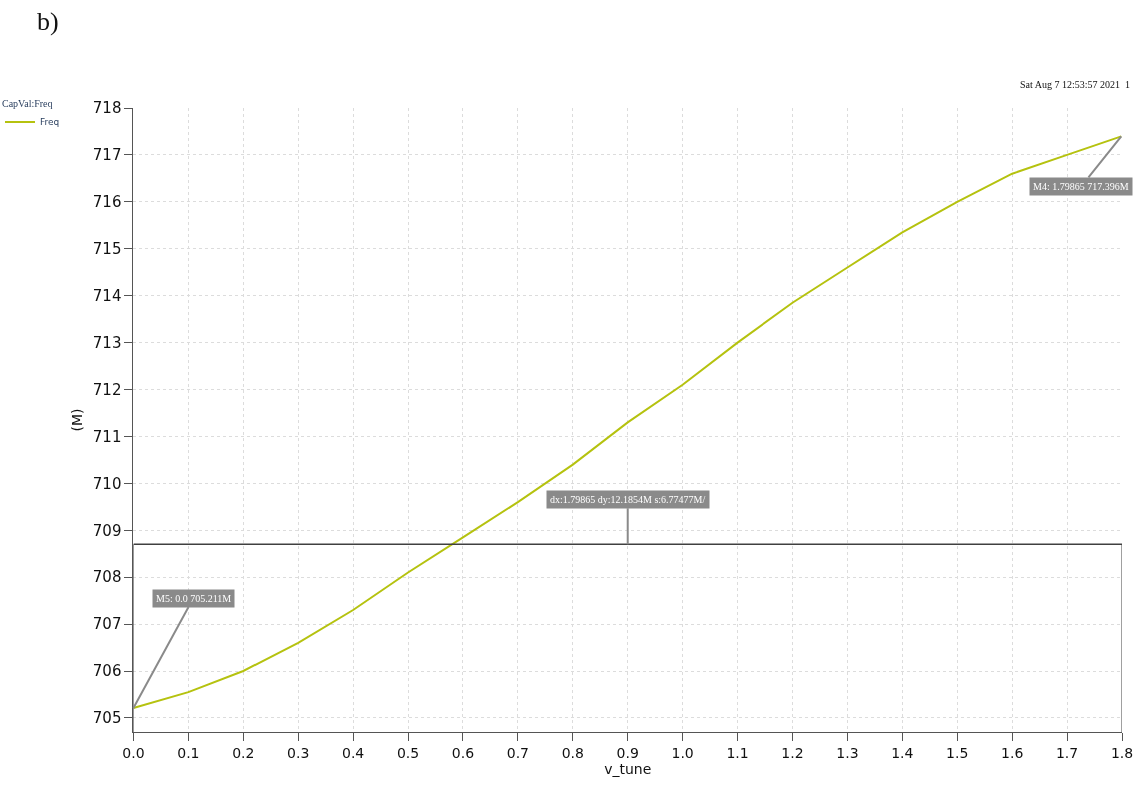 The height and width of the screenshot is (787, 1145). What do you see at coordinates (133, 752) in the screenshot?
I see `x-tick-label: 0.0` at bounding box center [133, 752].